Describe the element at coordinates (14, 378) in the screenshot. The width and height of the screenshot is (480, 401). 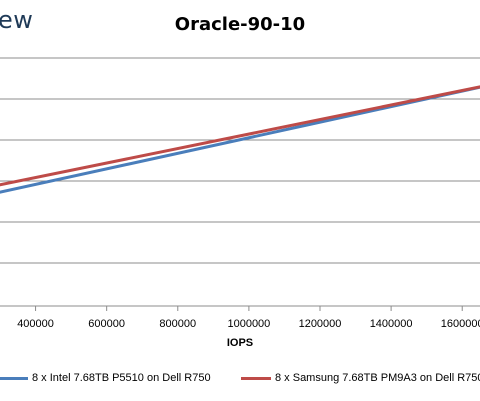
I see `legend-swatch-intel` at that location.